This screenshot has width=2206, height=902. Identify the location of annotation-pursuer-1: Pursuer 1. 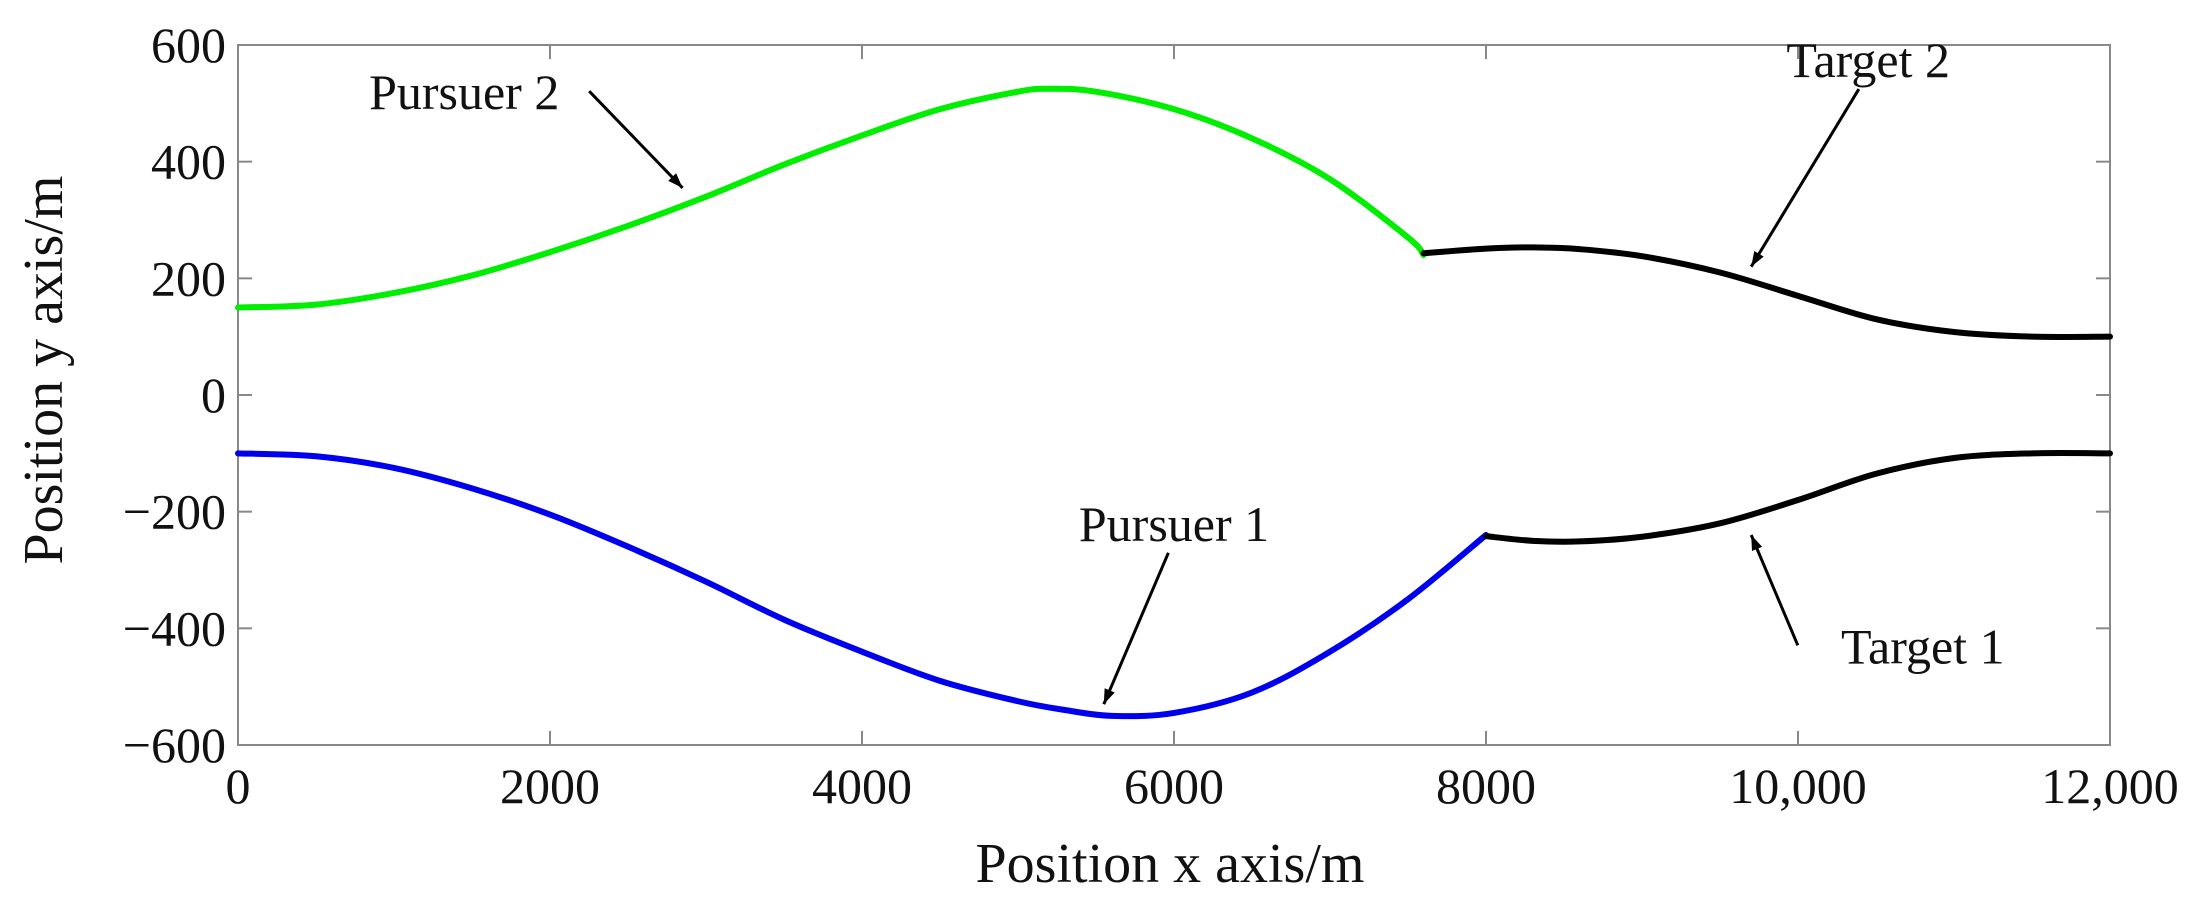
(1174, 524).